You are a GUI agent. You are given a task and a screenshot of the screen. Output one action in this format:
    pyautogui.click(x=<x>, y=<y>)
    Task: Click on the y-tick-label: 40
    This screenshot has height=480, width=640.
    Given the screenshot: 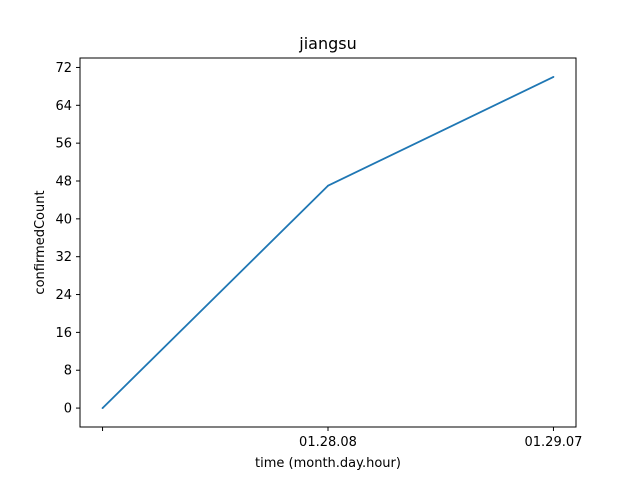 What is the action you would take?
    pyautogui.click(x=63, y=219)
    